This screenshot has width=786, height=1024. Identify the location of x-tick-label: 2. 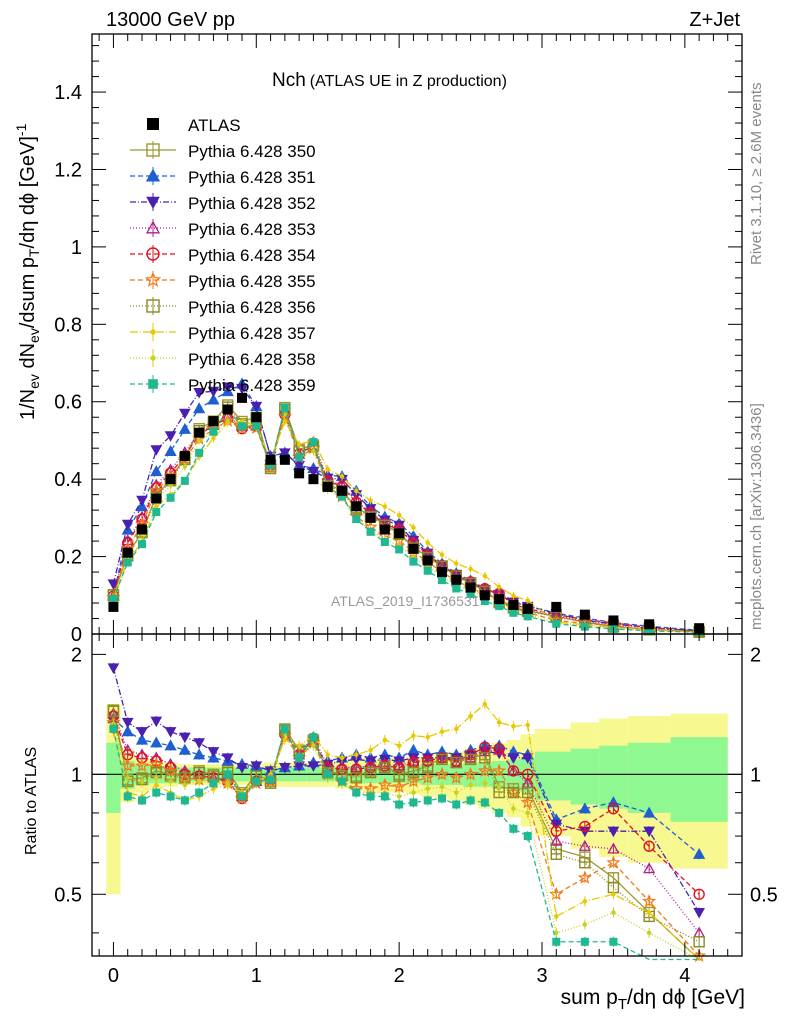
(399, 976).